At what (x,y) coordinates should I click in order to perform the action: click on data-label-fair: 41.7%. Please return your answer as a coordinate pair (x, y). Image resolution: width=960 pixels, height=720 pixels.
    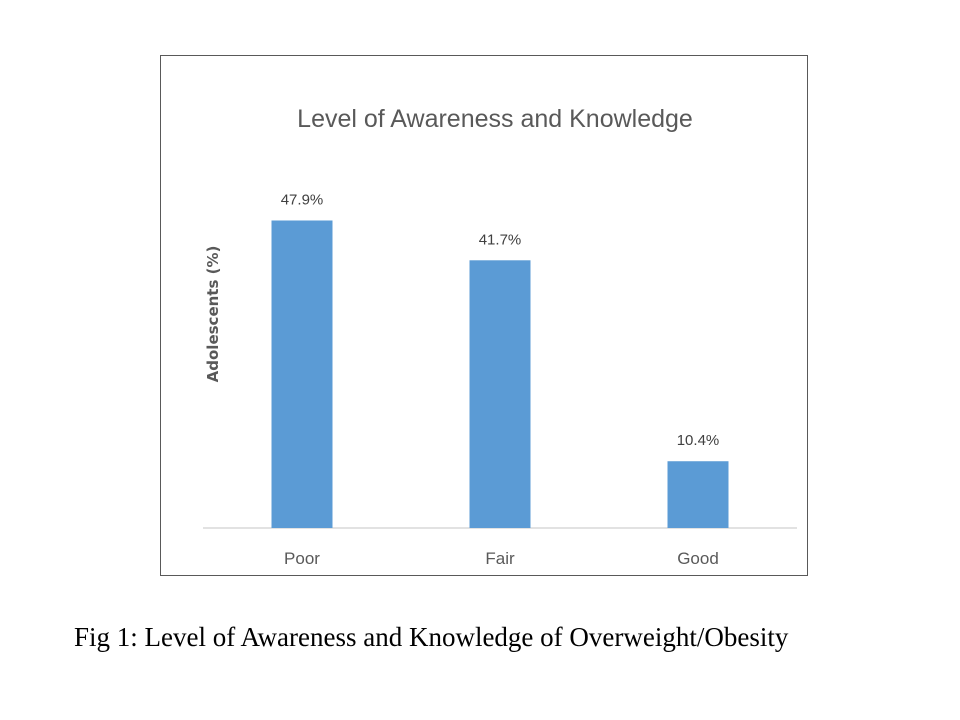
    Looking at the image, I should click on (500, 239).